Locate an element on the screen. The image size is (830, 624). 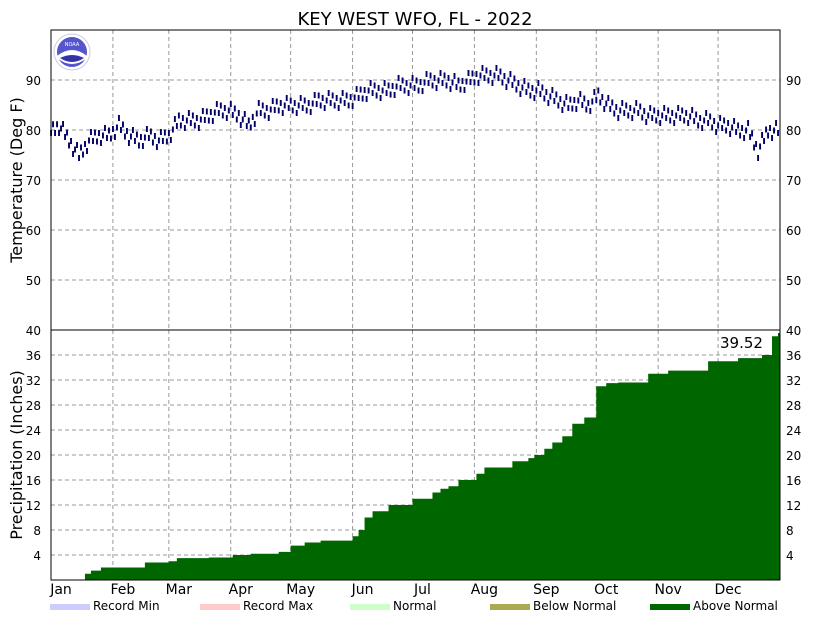
legend-label: Normal is located at coordinates (414, 606).